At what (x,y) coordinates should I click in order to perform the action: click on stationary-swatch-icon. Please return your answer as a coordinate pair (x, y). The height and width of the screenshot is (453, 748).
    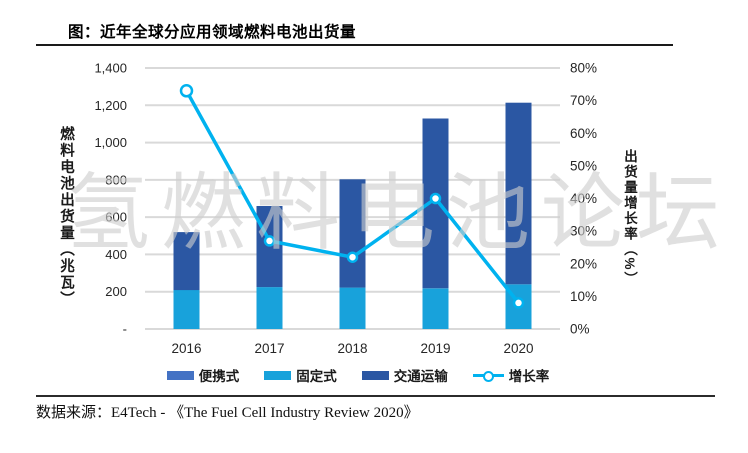
    Looking at the image, I should click on (278, 375).